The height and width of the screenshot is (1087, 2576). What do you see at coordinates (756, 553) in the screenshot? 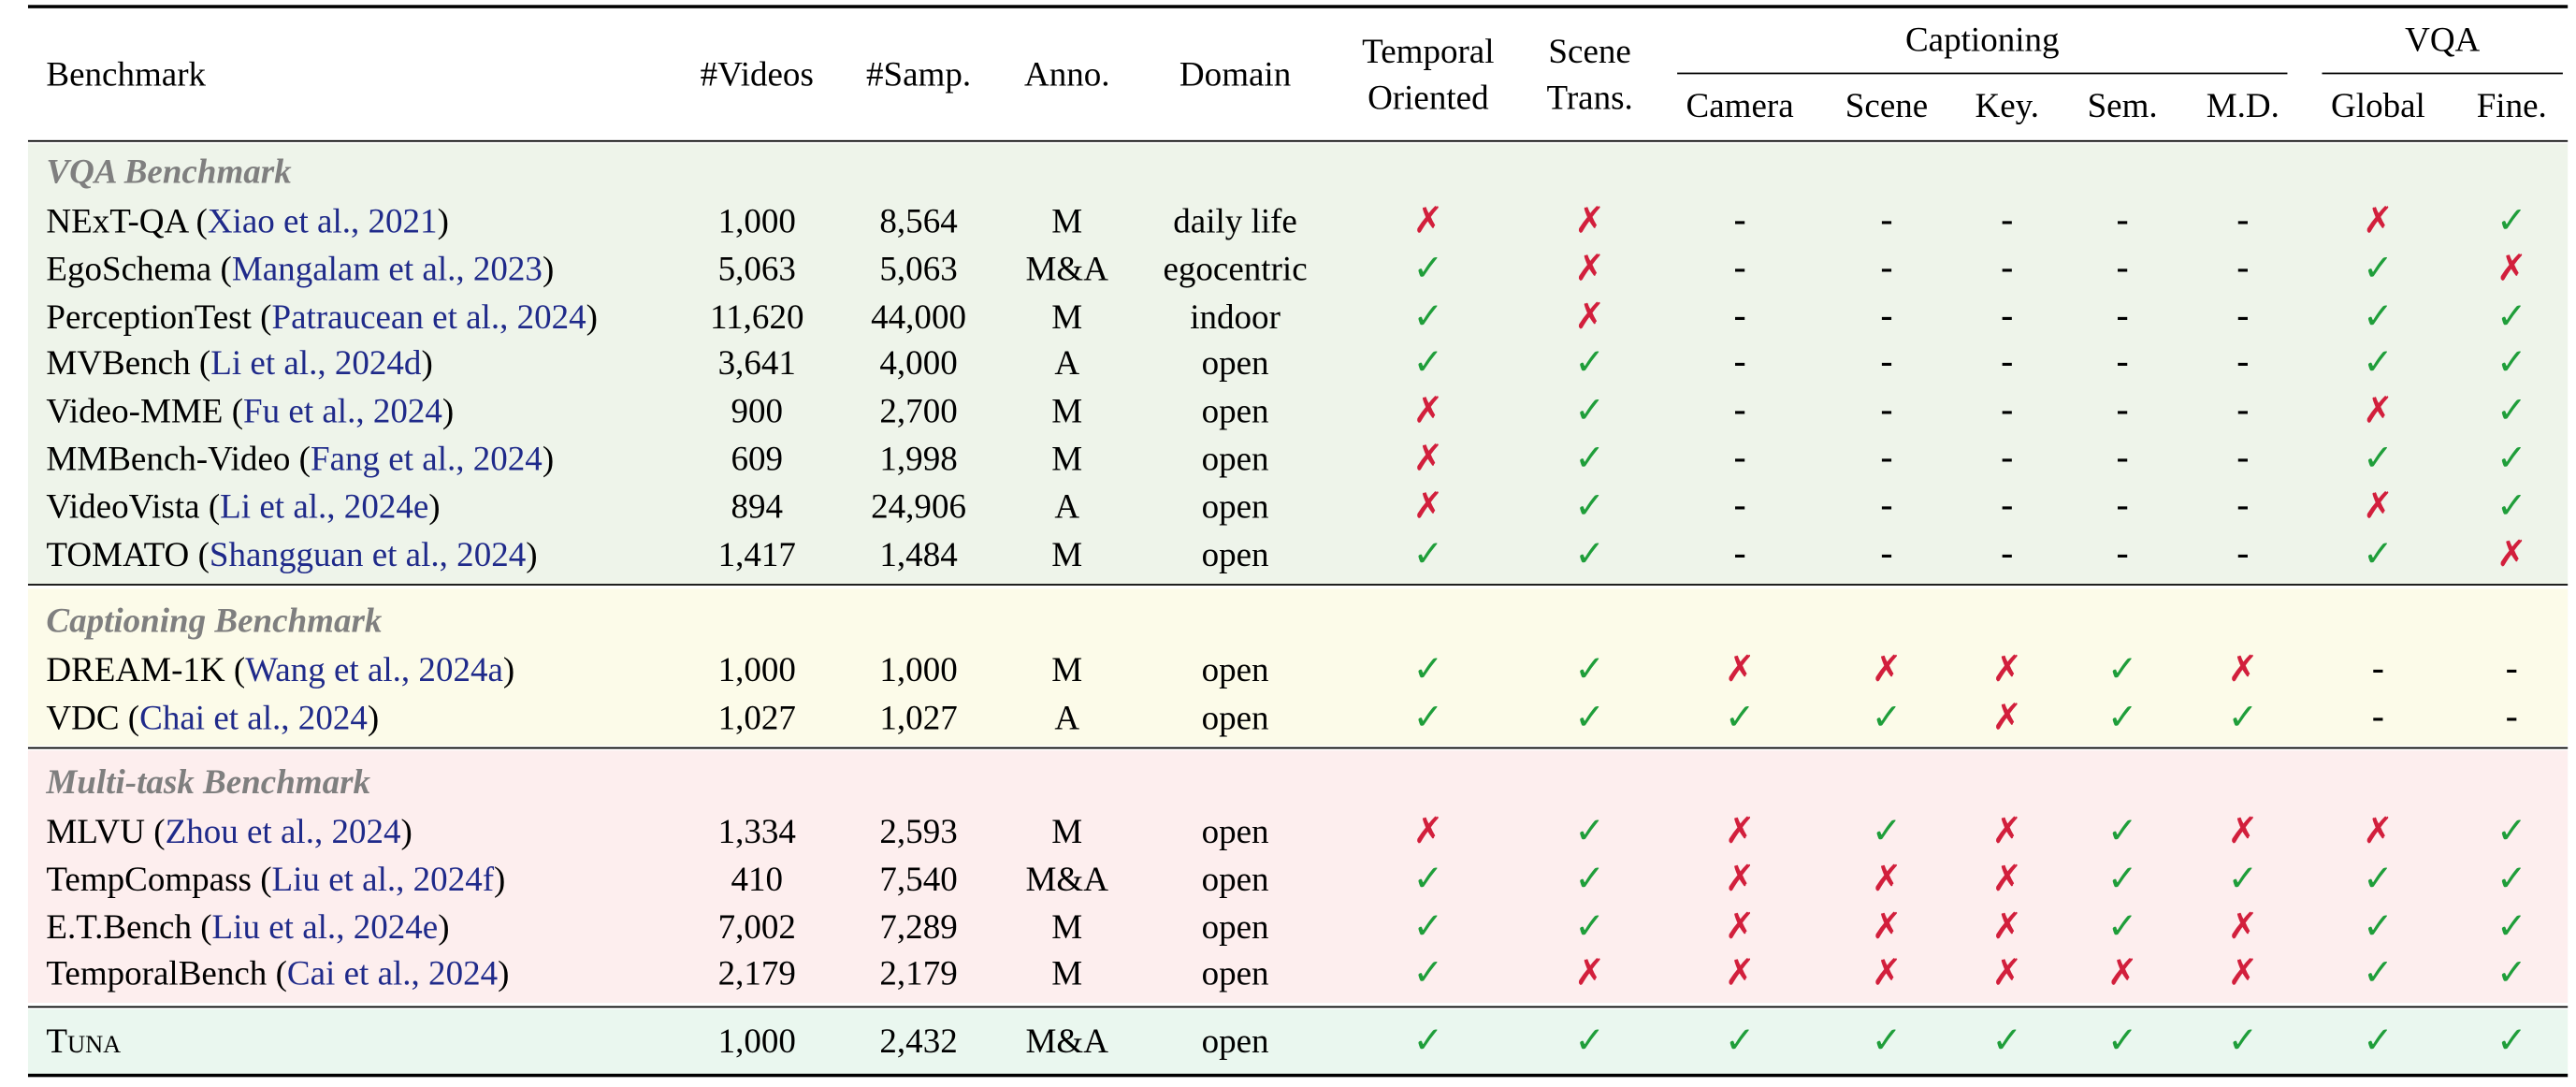
I see `videos-cell: 1,417` at bounding box center [756, 553].